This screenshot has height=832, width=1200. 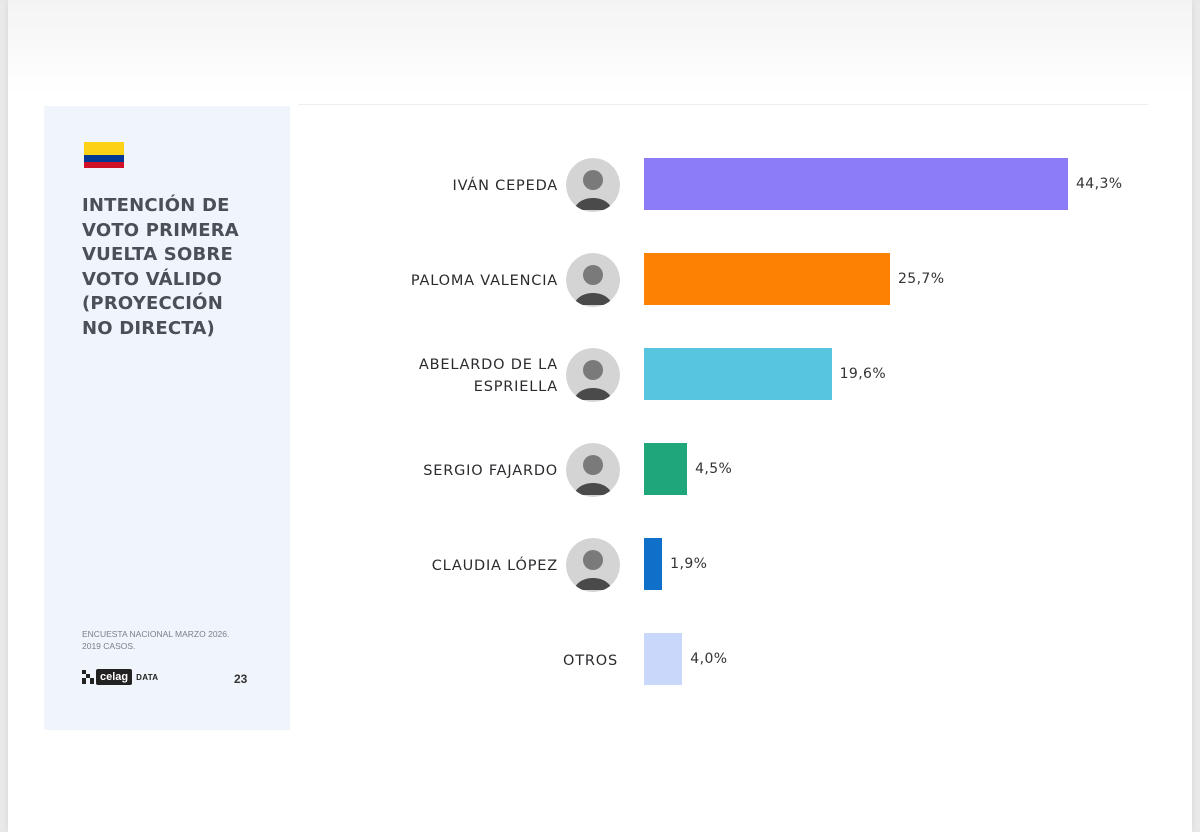 I want to click on value-label: 44,3%, so click(x=1099, y=184).